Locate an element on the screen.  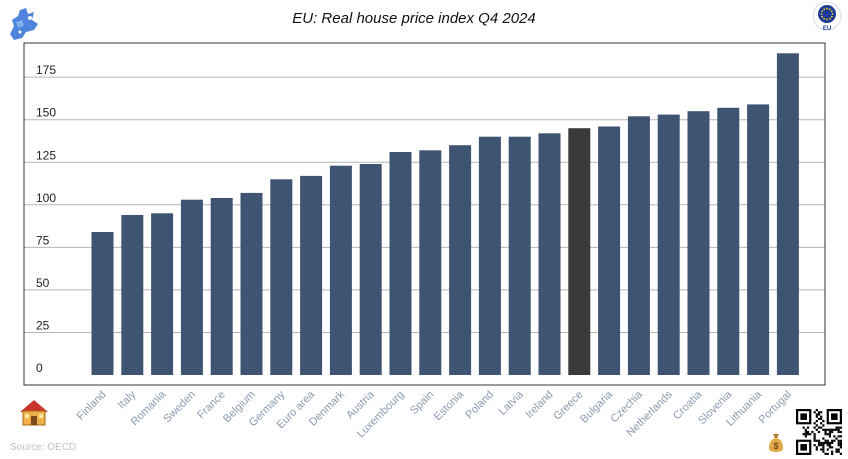
y-tick-label: 50 is located at coordinates (43, 283).